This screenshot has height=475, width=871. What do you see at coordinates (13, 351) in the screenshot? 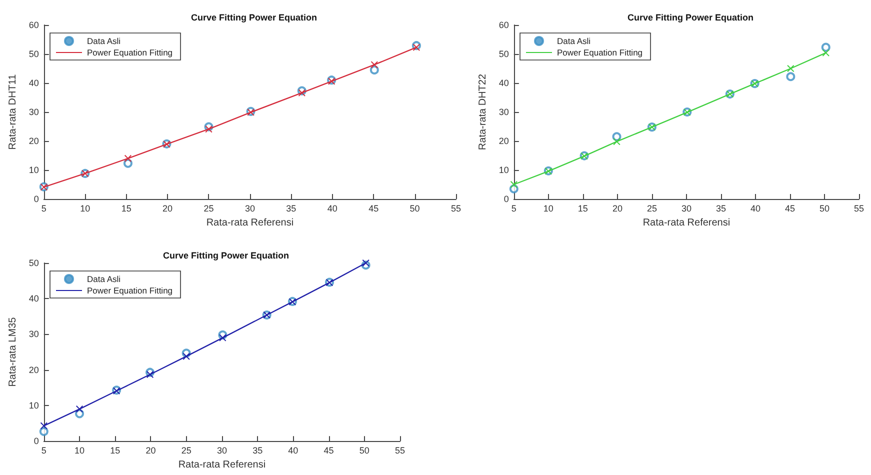
I see `y-axis-title: Rata-rata LM35` at bounding box center [13, 351].